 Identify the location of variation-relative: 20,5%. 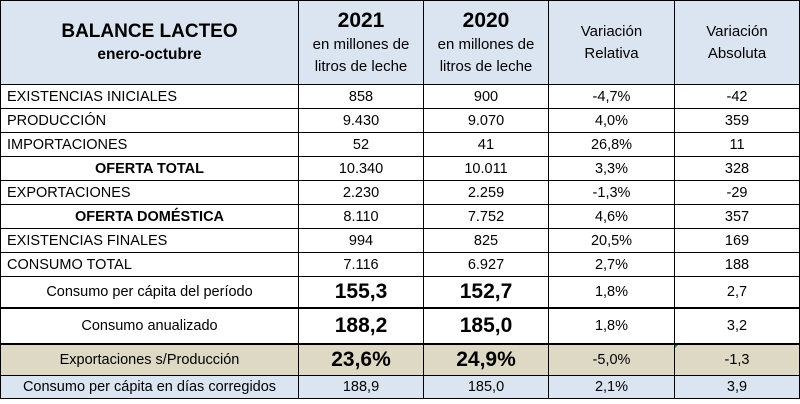
(611, 240).